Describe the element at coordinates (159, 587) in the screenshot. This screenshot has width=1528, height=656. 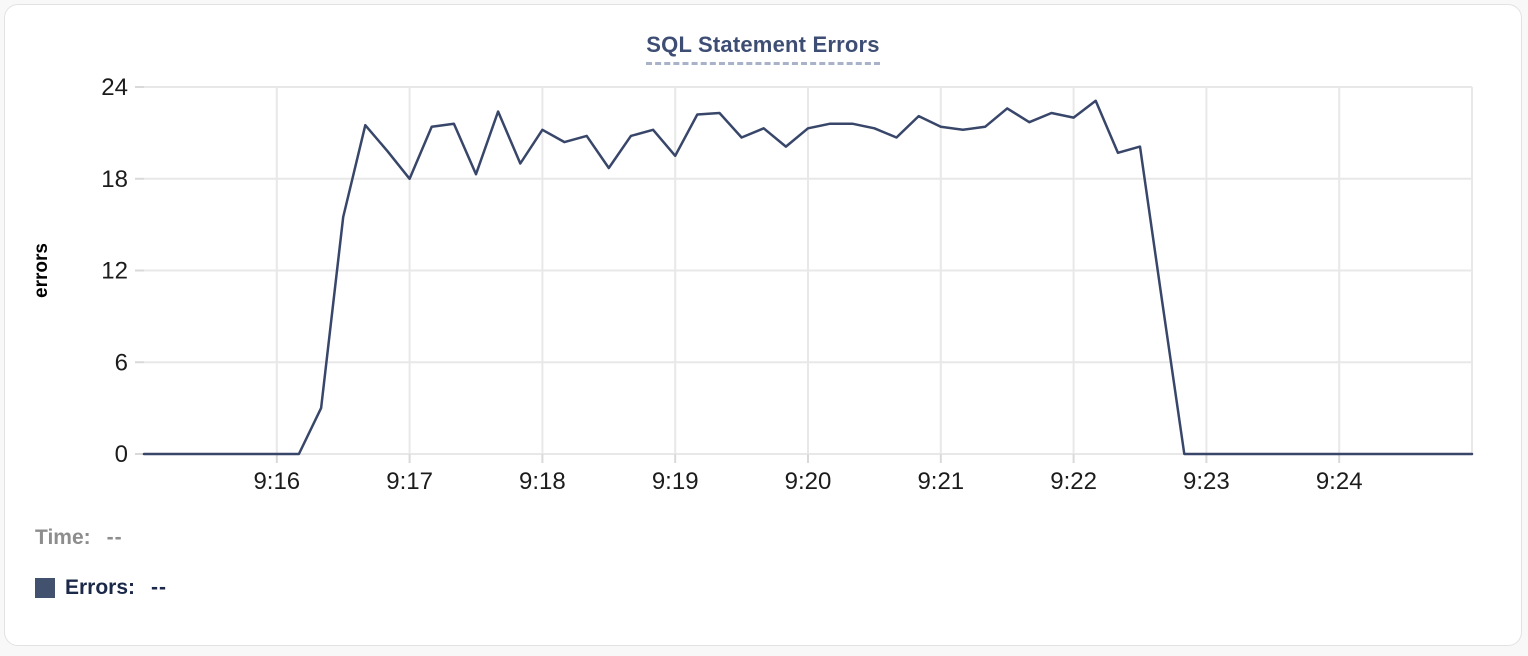
I see `errors-readout-value: --` at that location.